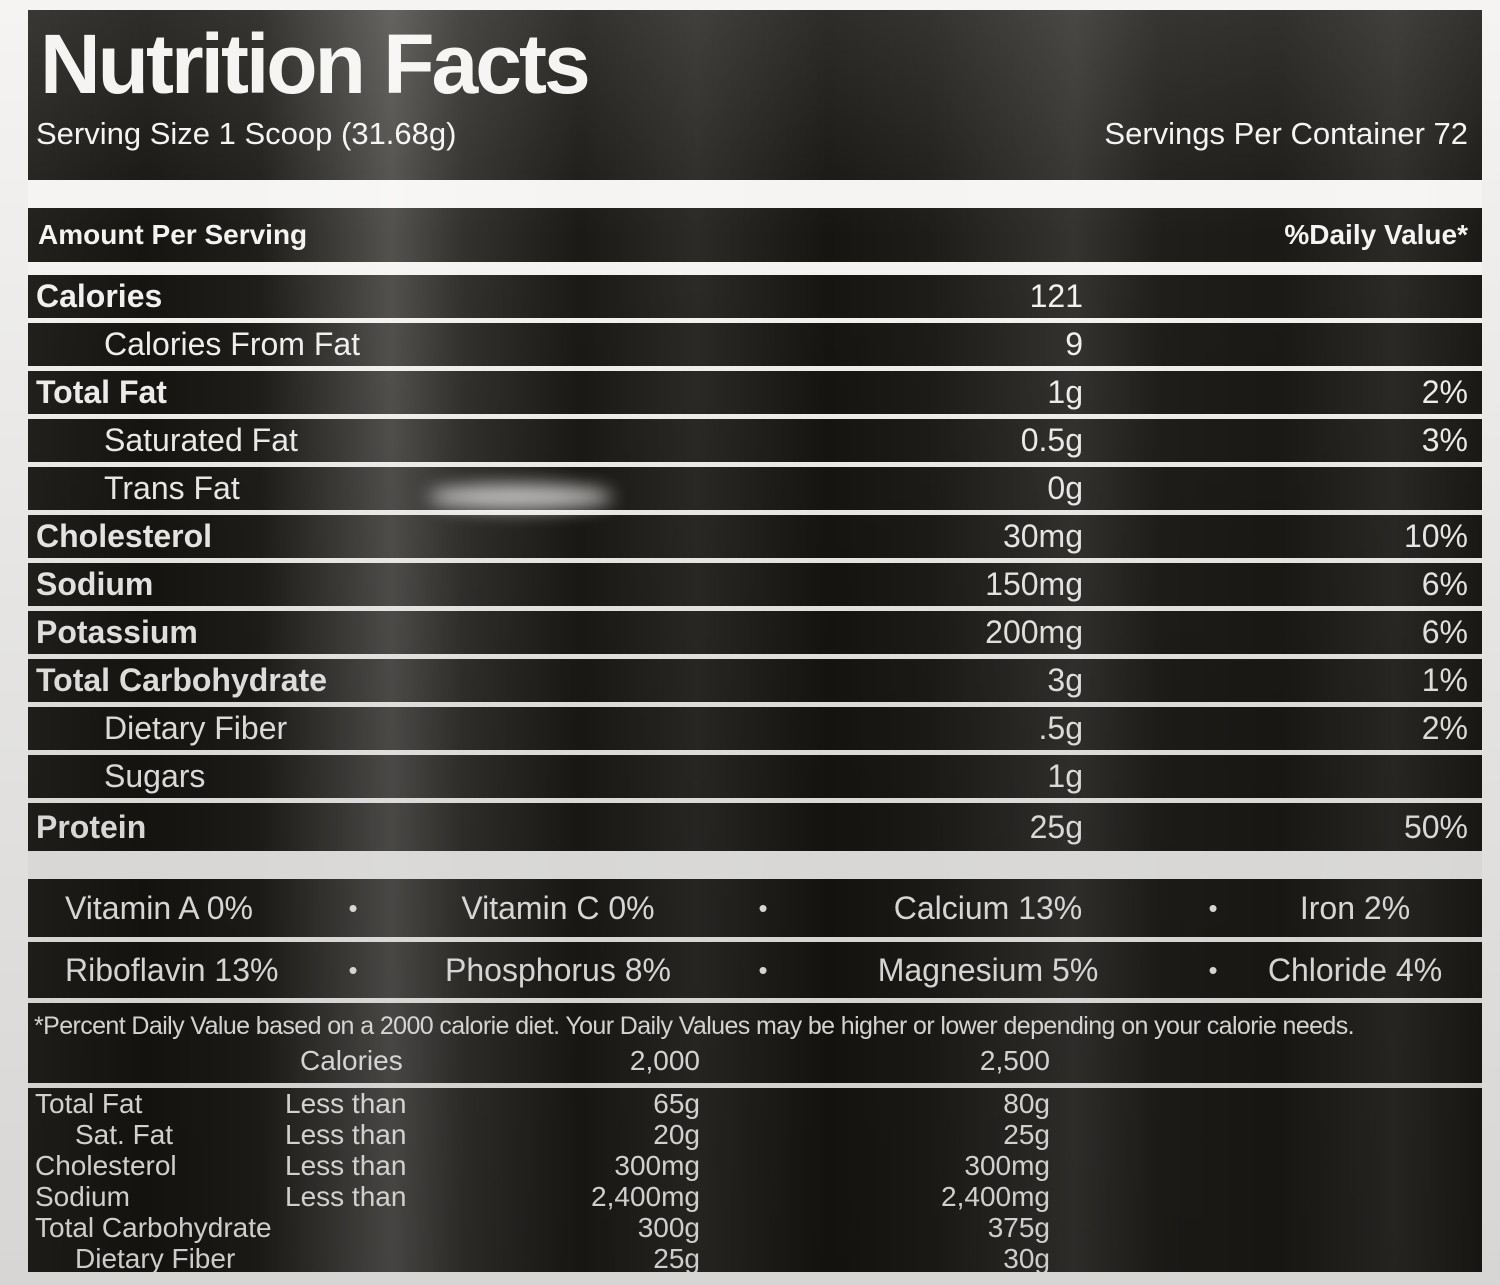  I want to click on reference-row-dietary-fiber: Dietary Fiber 25g 30g, so click(755, 1257).